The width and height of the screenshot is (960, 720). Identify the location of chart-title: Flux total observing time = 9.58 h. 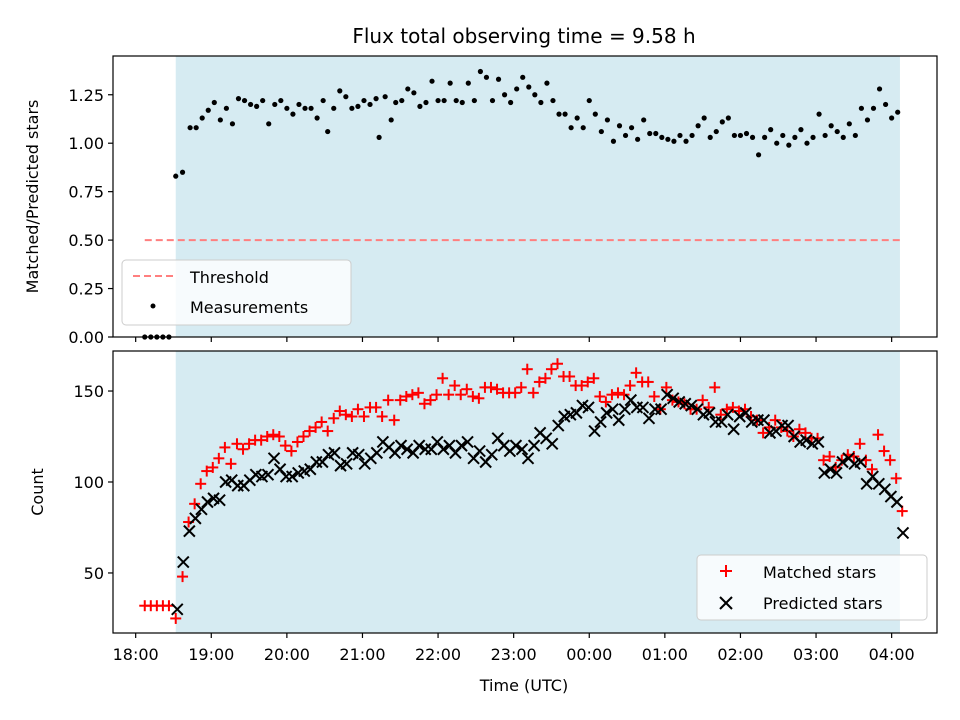
(523, 36).